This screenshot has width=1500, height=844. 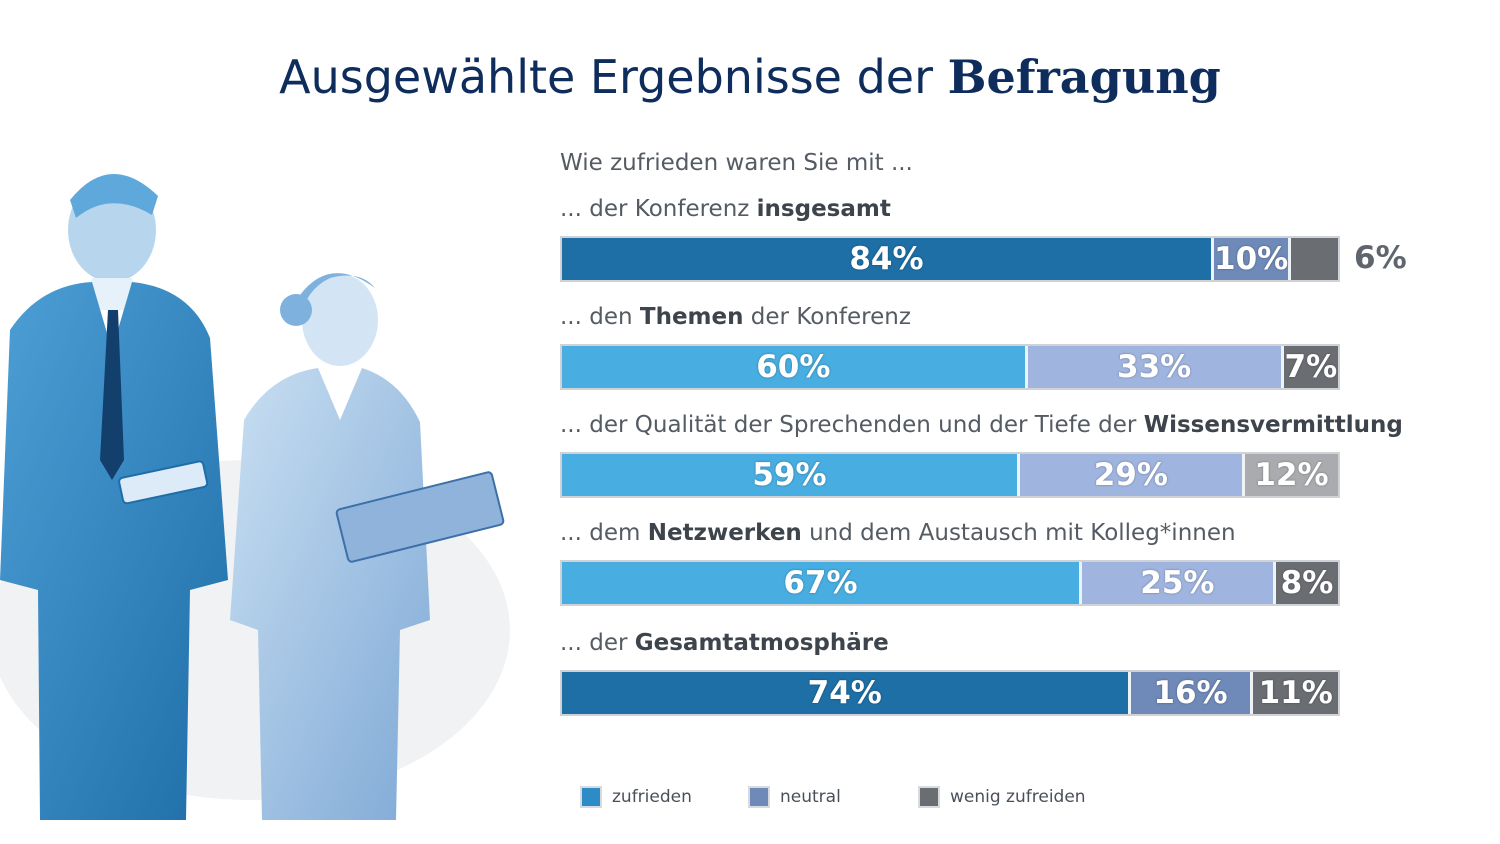 I want to click on chart-legend: zufrieden neutral wenig zufreiden, so click(x=860, y=799).